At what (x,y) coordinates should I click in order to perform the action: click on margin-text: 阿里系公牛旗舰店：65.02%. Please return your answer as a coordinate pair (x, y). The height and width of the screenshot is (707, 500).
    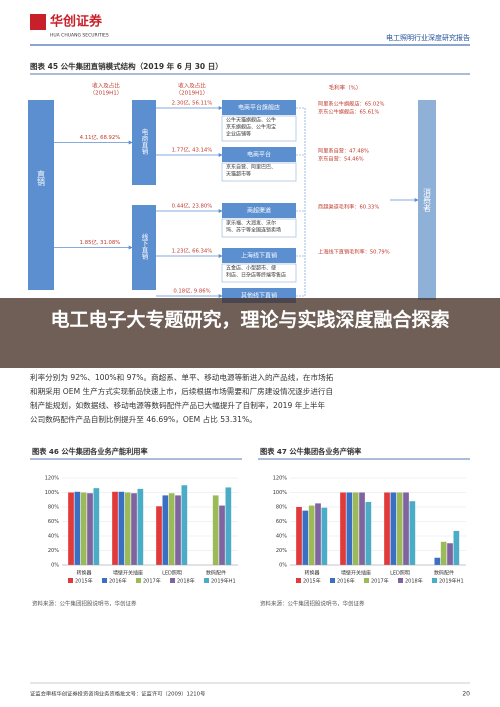
    Looking at the image, I should click on (351, 104).